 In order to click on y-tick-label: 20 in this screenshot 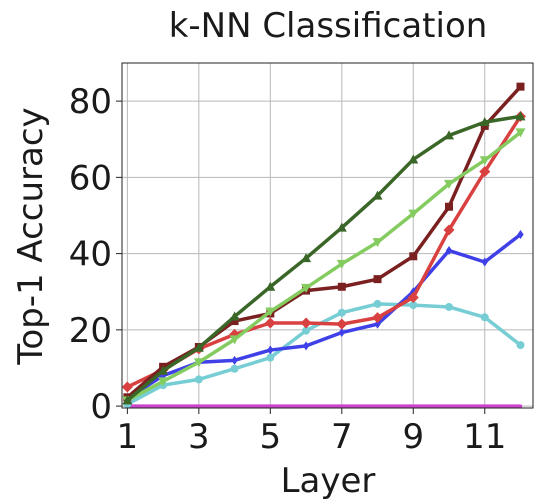, I will do `click(90, 331)`.